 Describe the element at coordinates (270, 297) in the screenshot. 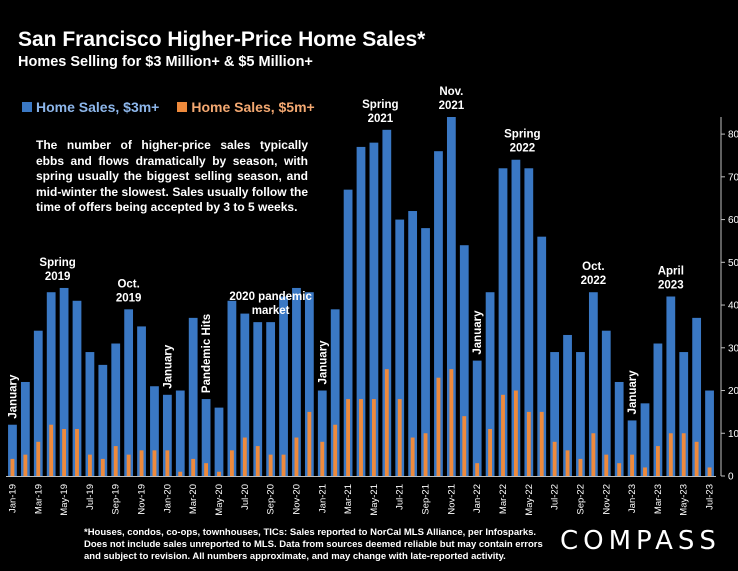

I see `annotation-label: 2020 pandemic` at that location.